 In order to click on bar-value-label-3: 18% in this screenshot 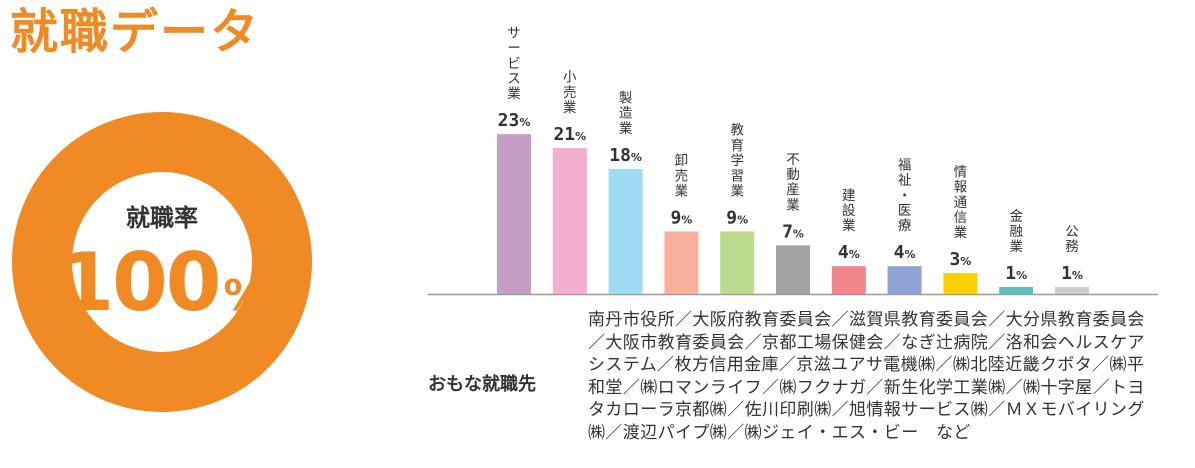, I will do `click(625, 155)`.